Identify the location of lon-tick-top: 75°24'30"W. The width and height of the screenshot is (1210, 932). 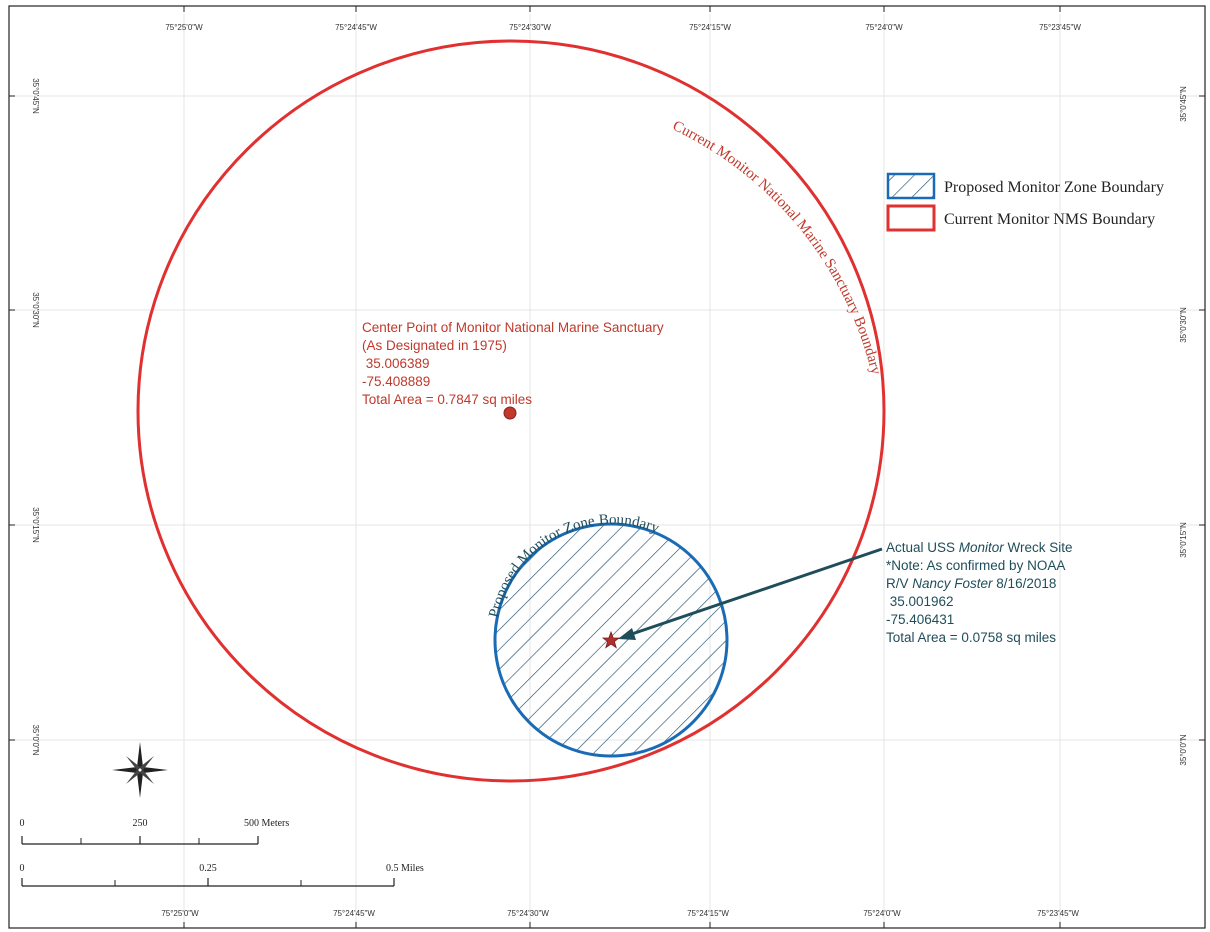
(530, 27).